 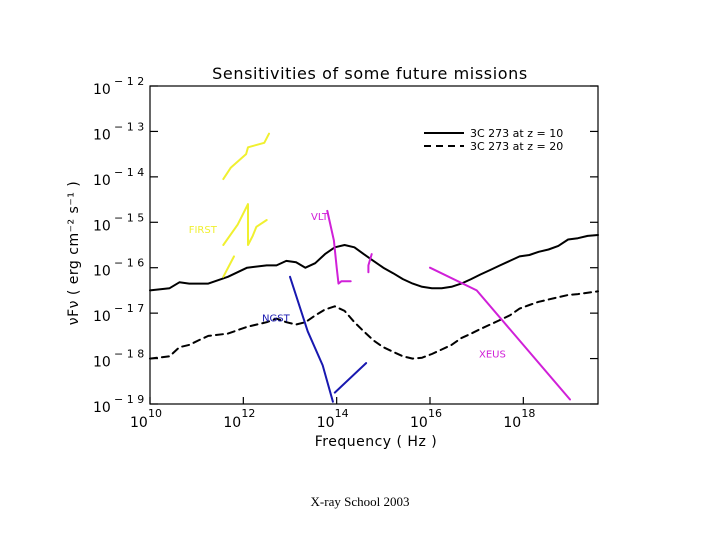 I want to click on annotation-label: VLT, so click(x=320, y=217).